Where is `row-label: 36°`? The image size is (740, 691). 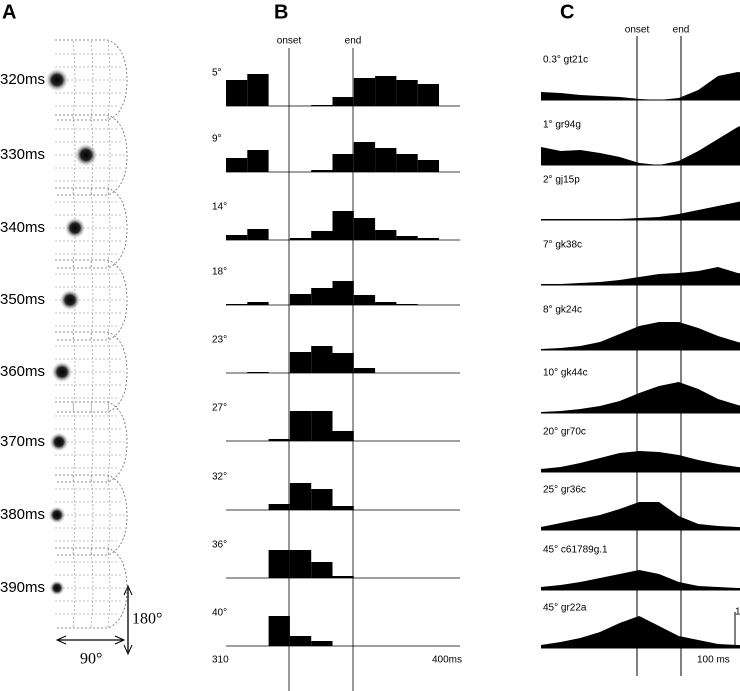
row-label: 36° is located at coordinates (219, 545).